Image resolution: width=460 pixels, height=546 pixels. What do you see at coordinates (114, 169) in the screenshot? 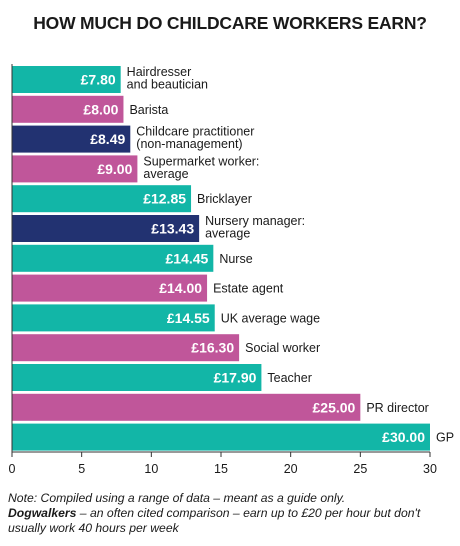
I see `bar-value-label: £9.00` at bounding box center [114, 169].